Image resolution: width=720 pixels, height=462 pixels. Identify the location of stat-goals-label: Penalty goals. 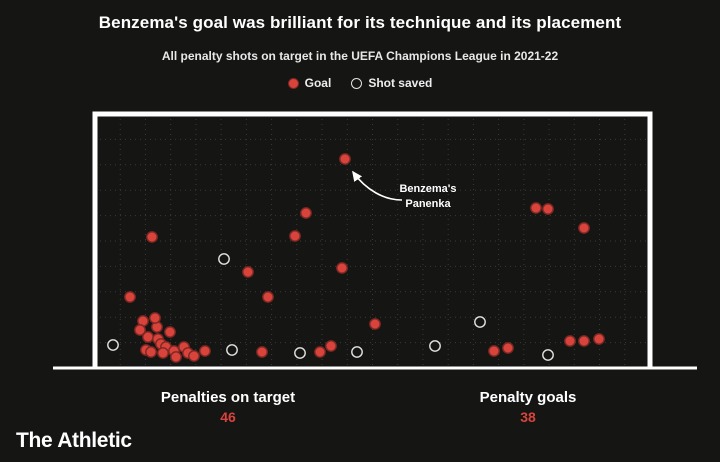
(528, 397).